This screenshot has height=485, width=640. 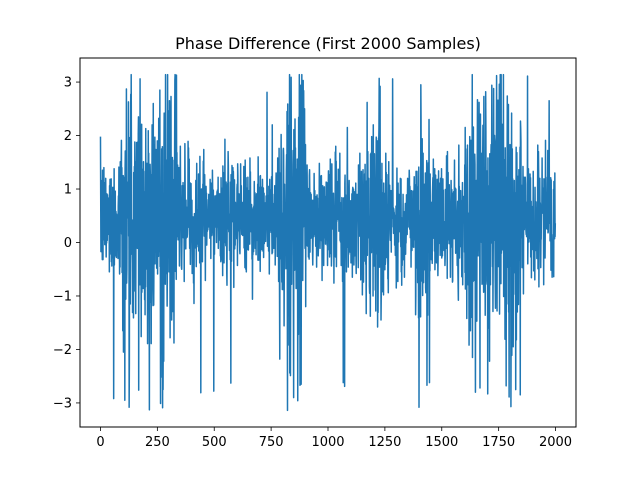 I want to click on y-tick-label: −3, so click(x=62, y=403).